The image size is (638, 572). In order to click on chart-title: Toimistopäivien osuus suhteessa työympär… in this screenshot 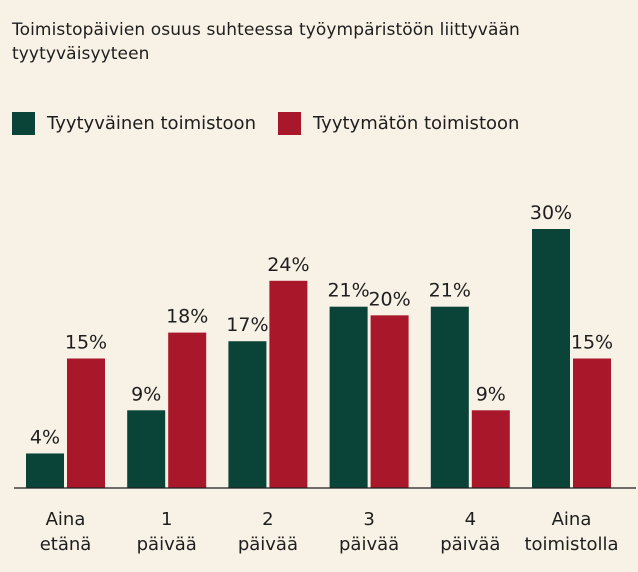, I will do `click(266, 42)`.